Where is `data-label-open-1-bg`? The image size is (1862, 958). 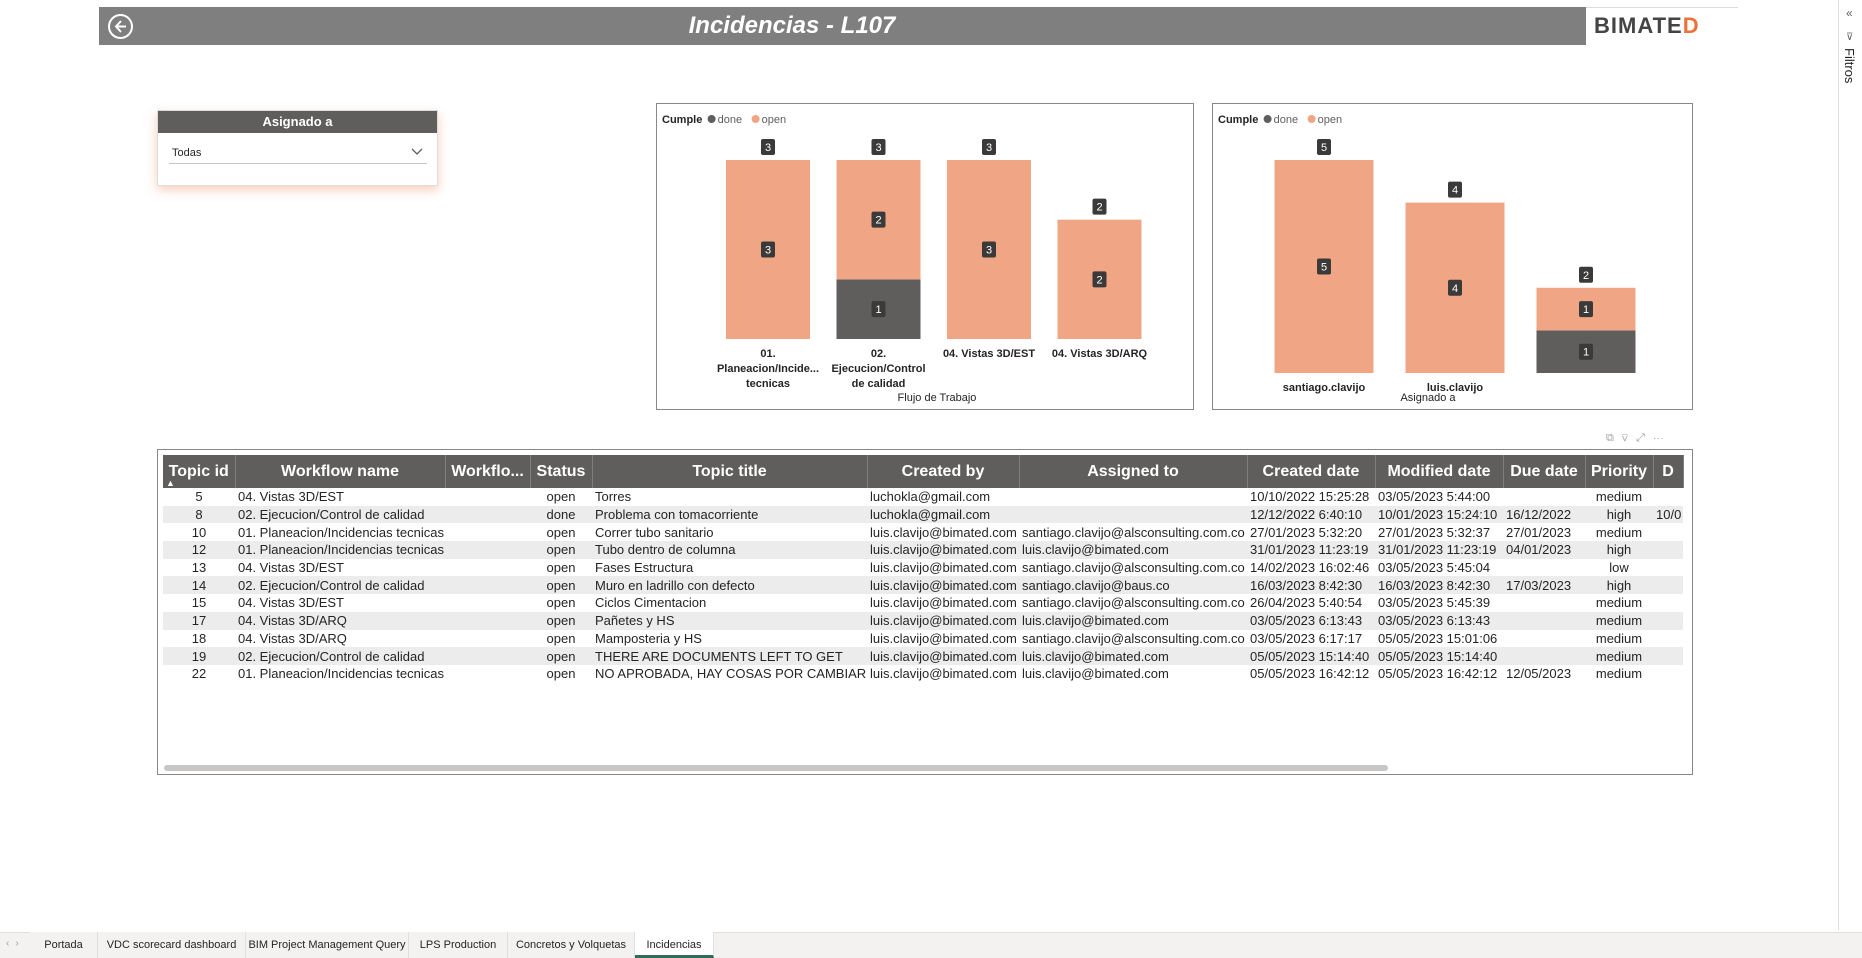
data-label-open-1-bg is located at coordinates (1455, 287).